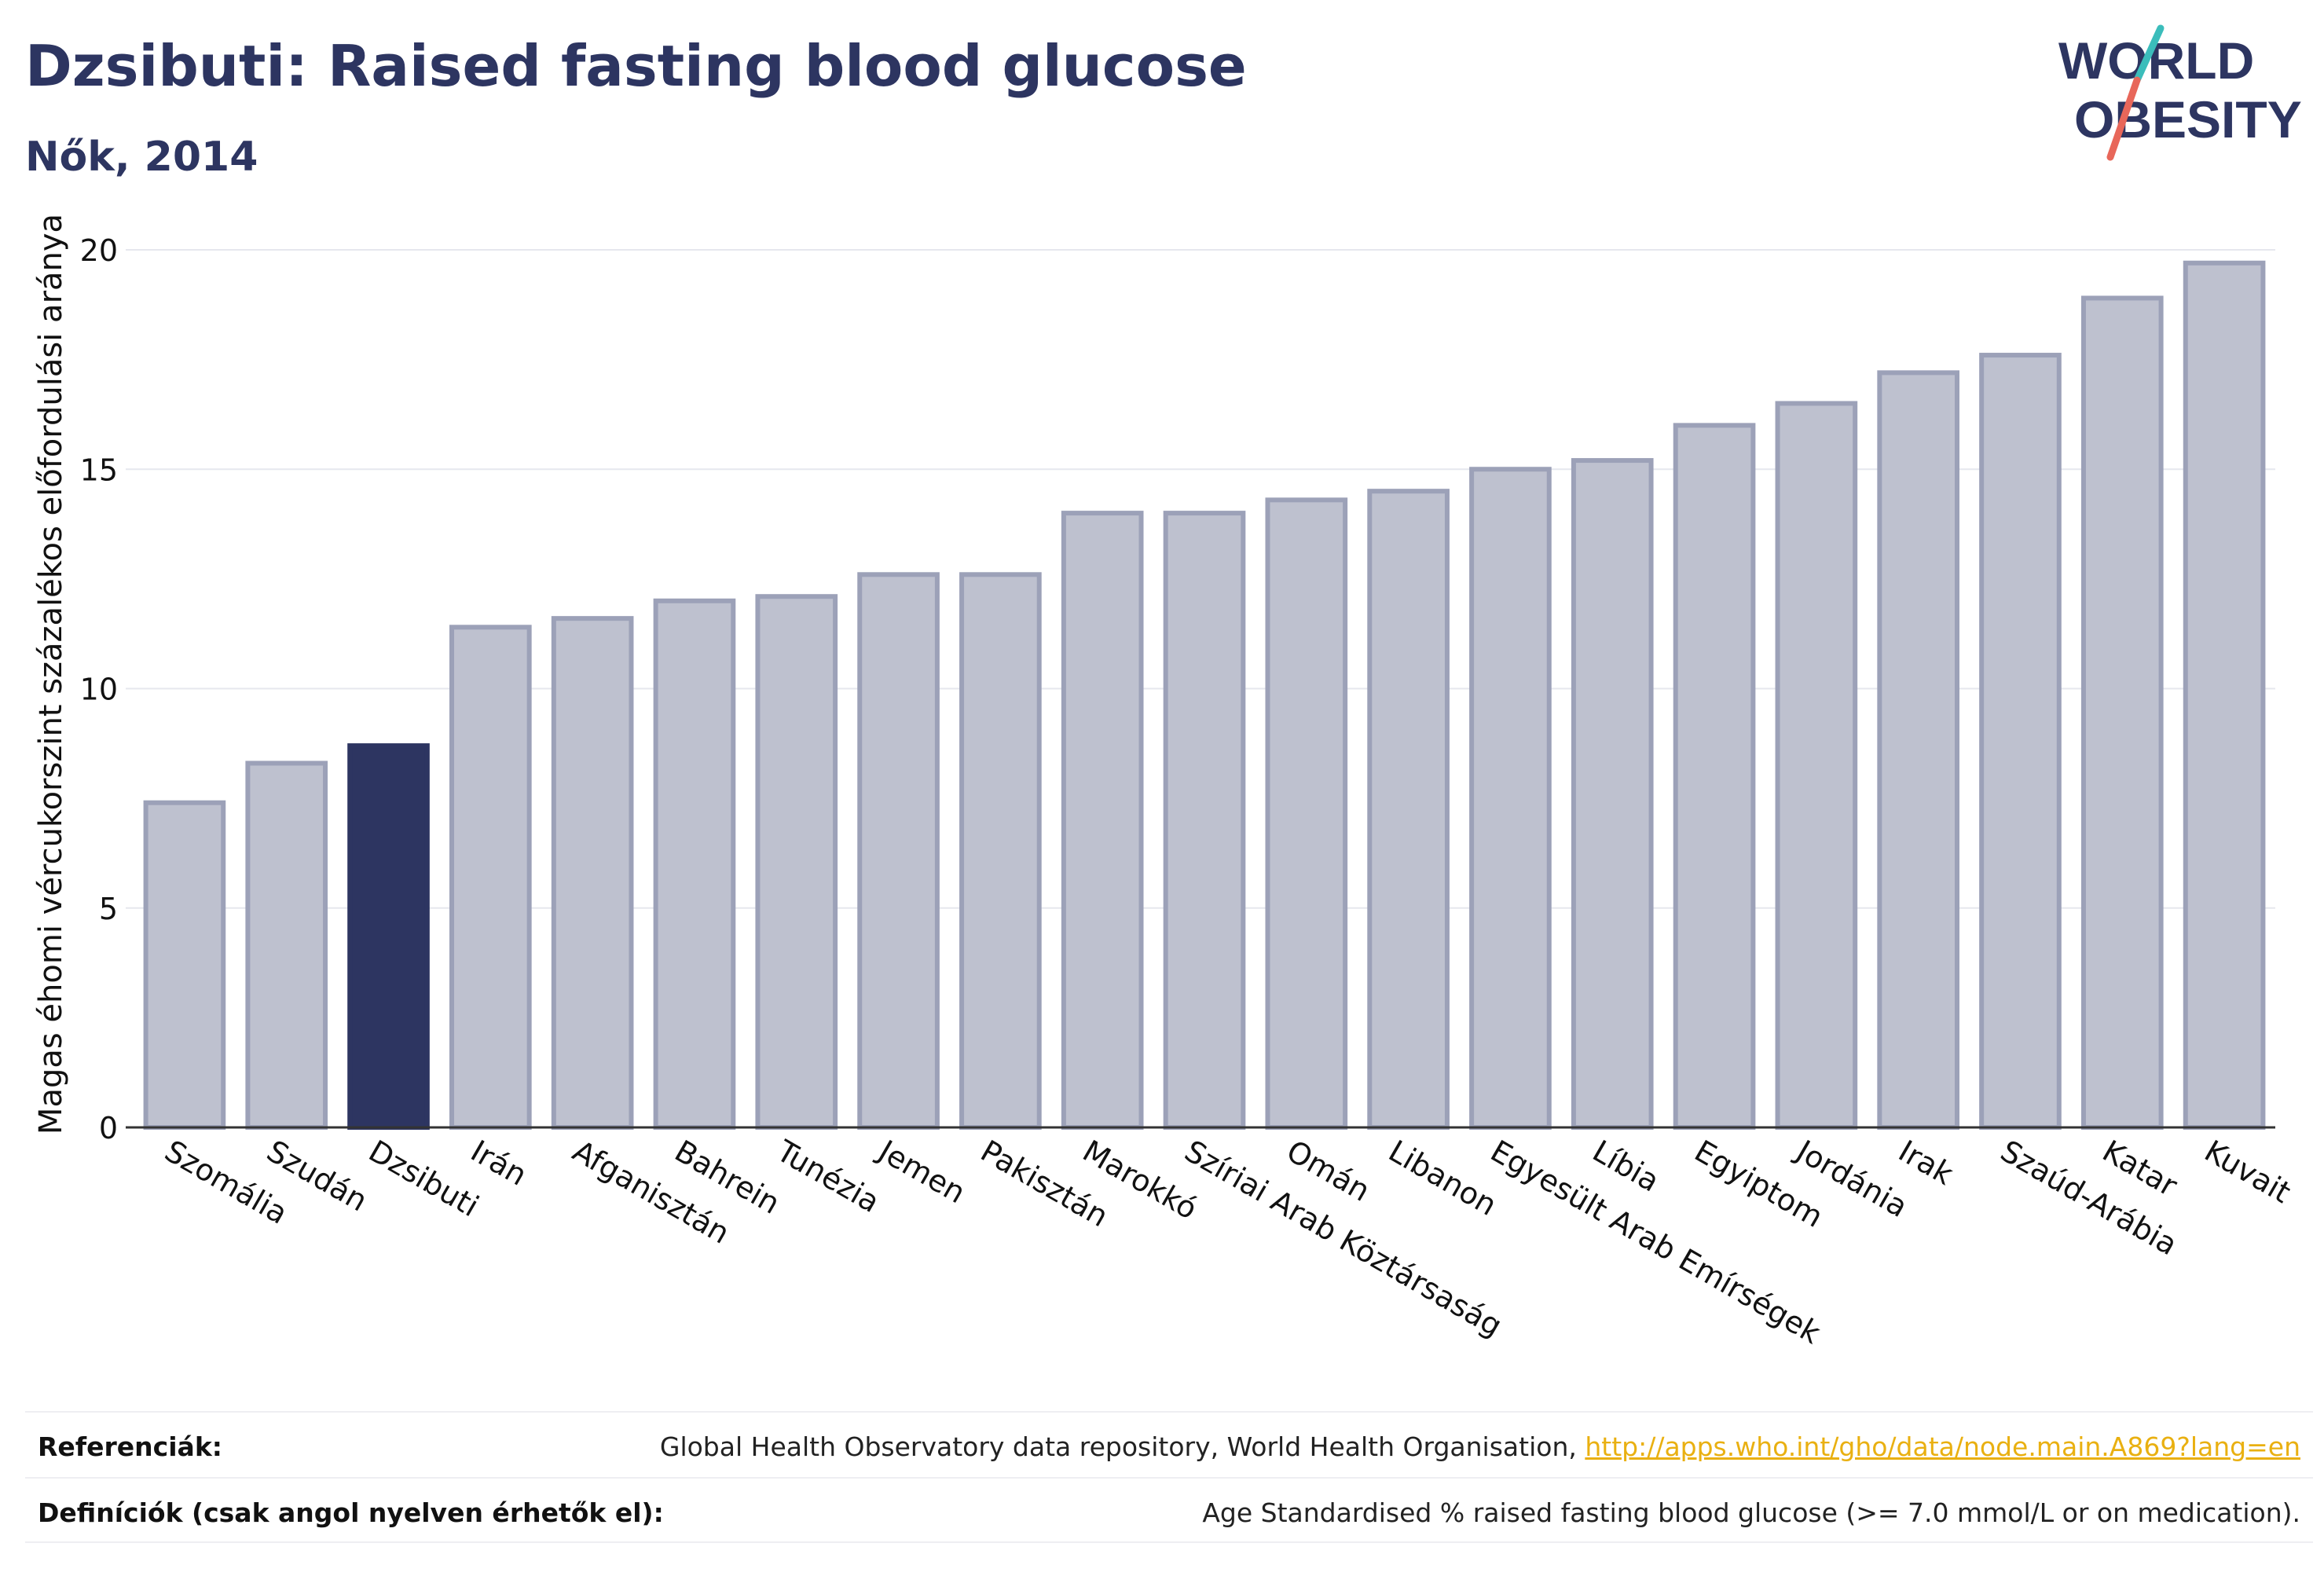 Image resolution: width=2324 pixels, height=1576 pixels. What do you see at coordinates (141, 157) in the screenshot?
I see `chart-subtitle: Nők, 2014` at bounding box center [141, 157].